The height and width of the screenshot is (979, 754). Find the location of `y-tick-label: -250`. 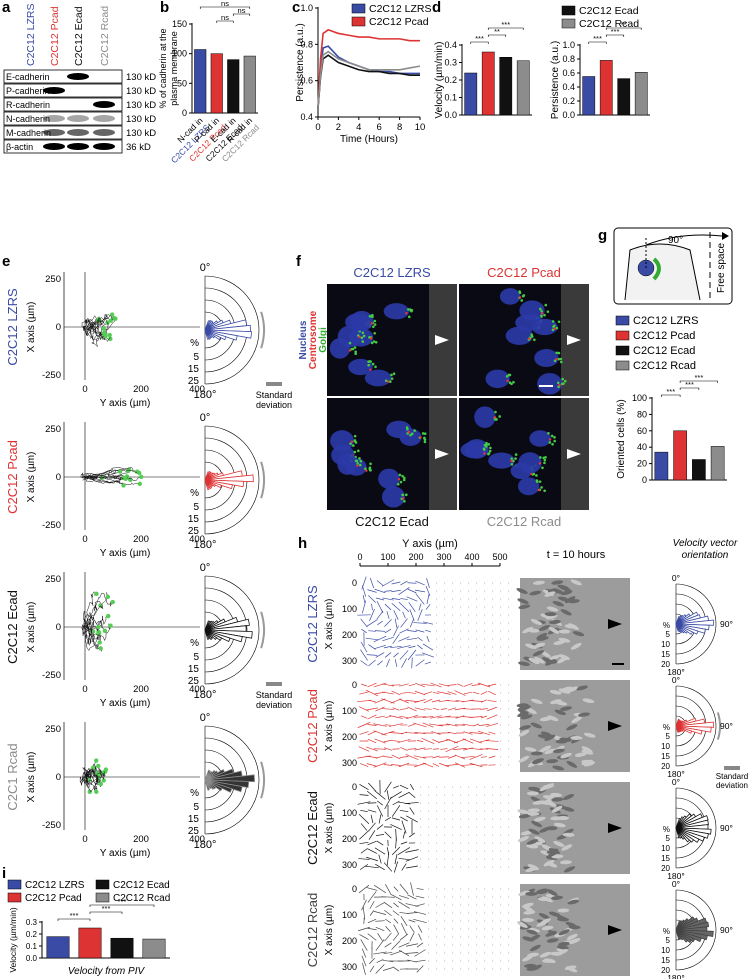

y-tick-label: -250 is located at coordinates (51, 375).